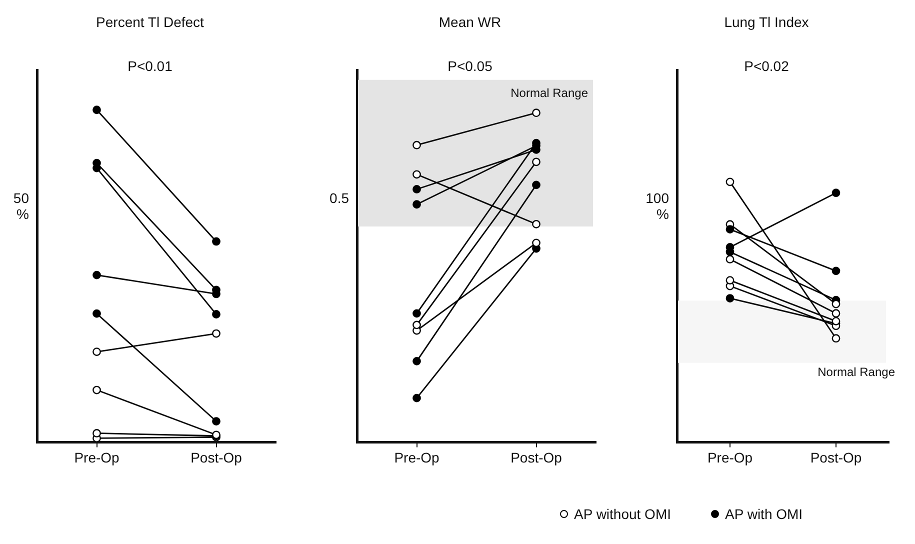  Describe the element at coordinates (150, 66) in the screenshot. I see `chart-subtitle: P<0.01` at that location.